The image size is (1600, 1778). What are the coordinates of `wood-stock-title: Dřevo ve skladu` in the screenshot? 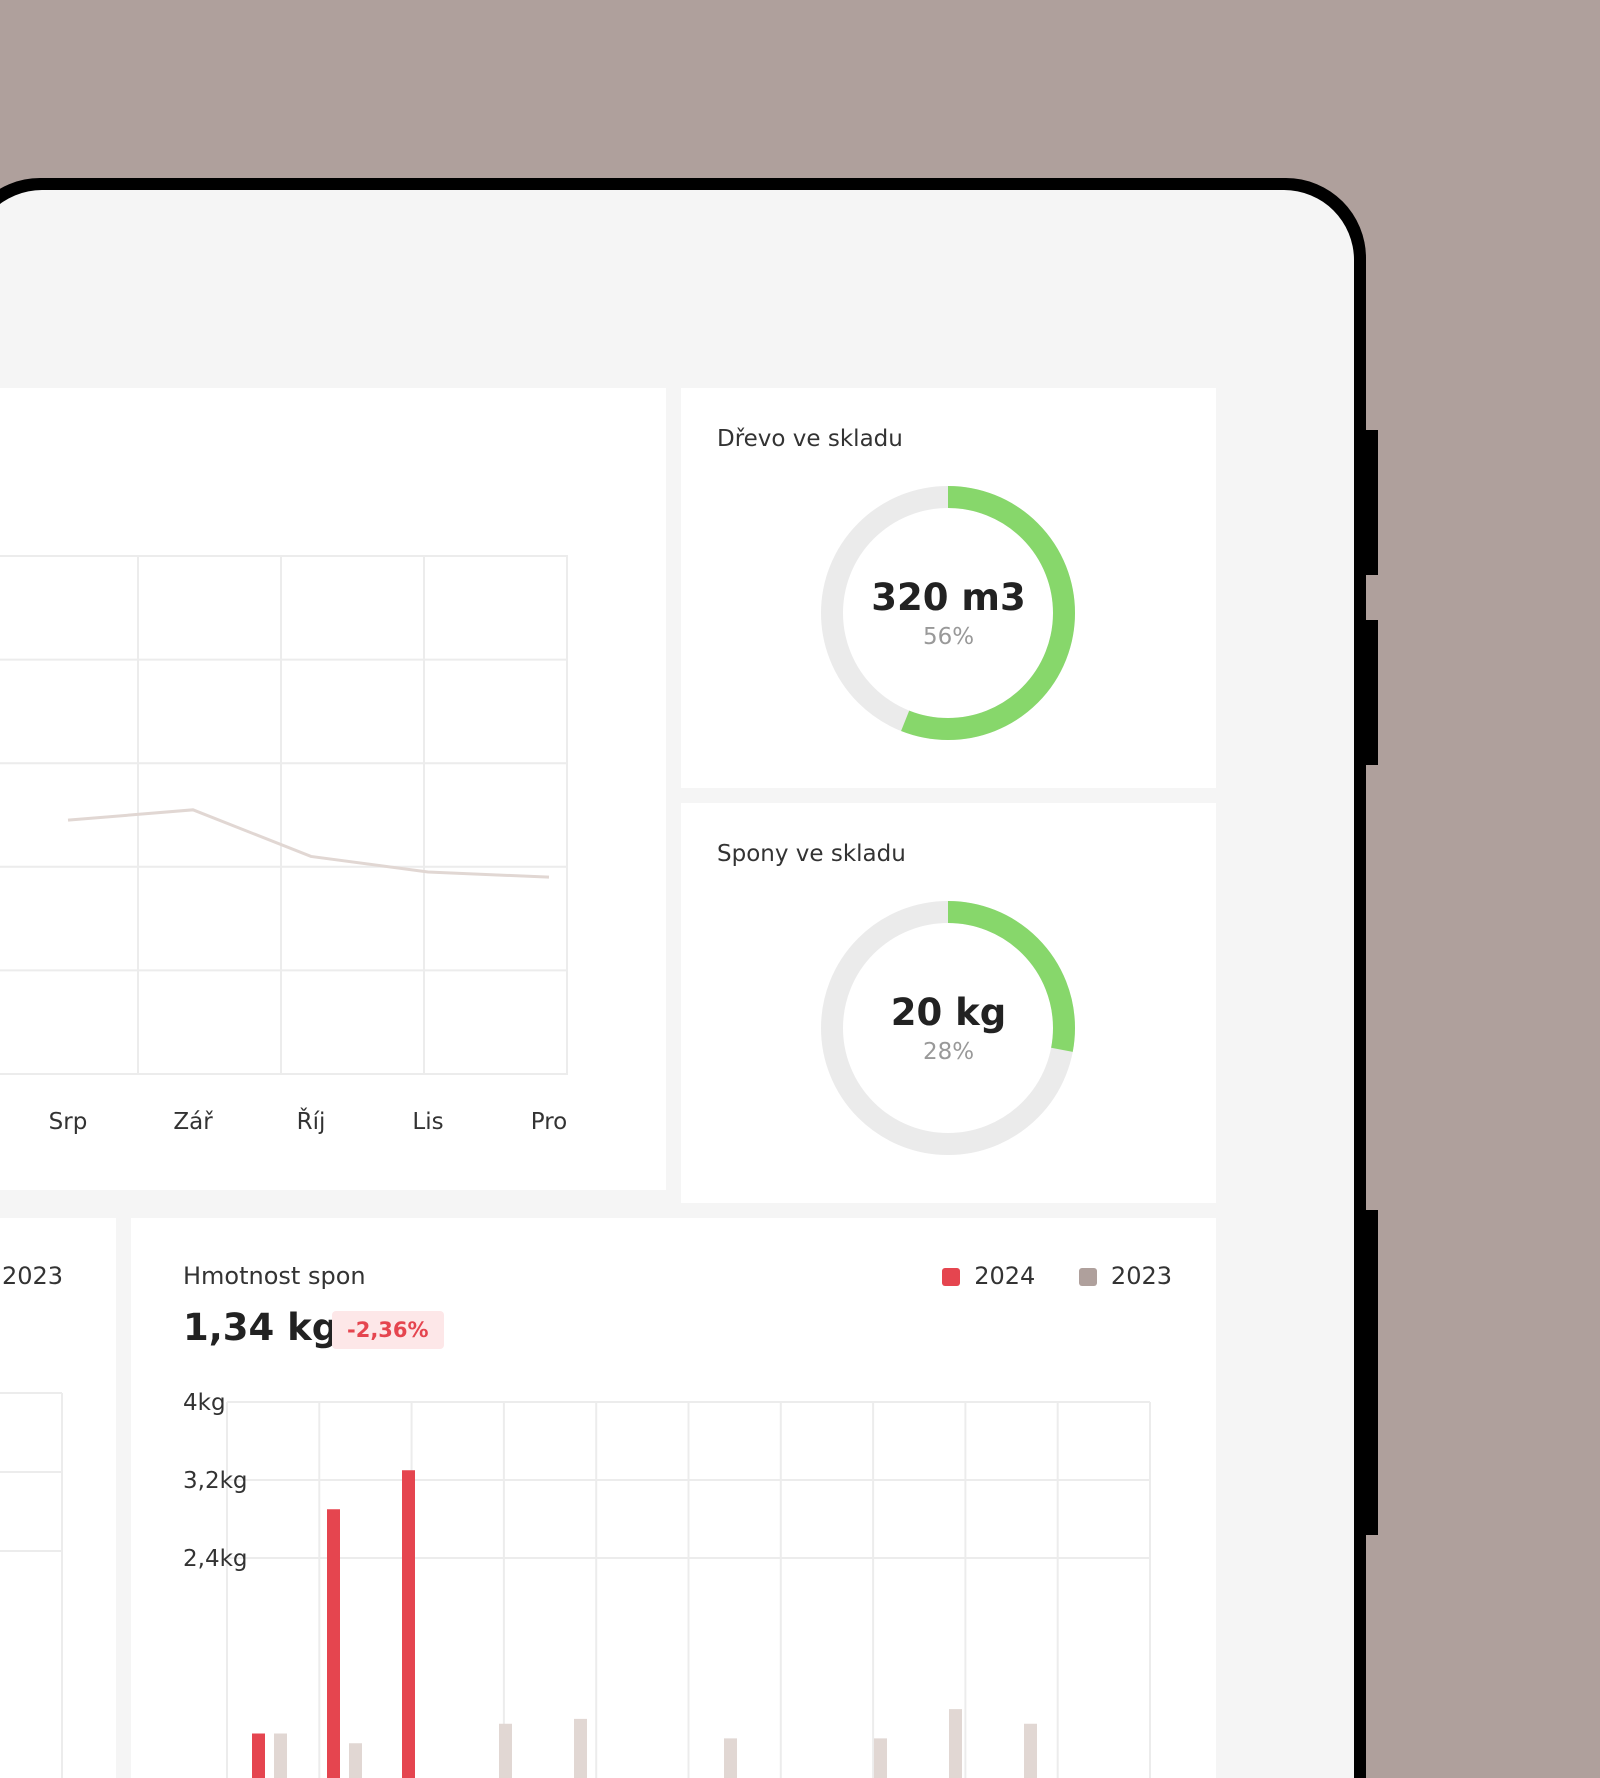 It's located at (810, 439).